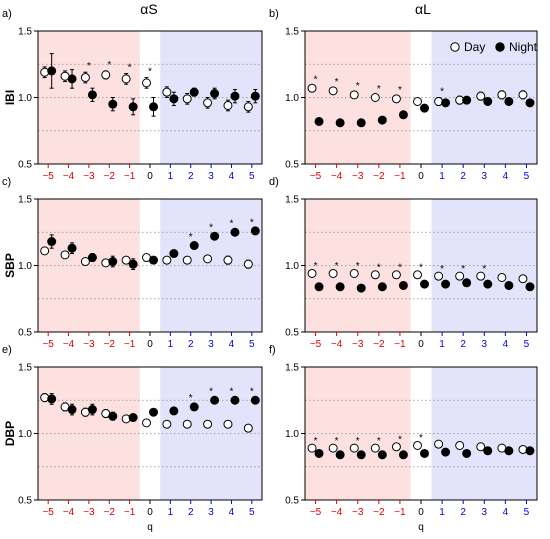 This screenshot has height=539, width=550. Describe the element at coordinates (292, 333) in the screenshot. I see `y-tick-label: 0.5` at that location.